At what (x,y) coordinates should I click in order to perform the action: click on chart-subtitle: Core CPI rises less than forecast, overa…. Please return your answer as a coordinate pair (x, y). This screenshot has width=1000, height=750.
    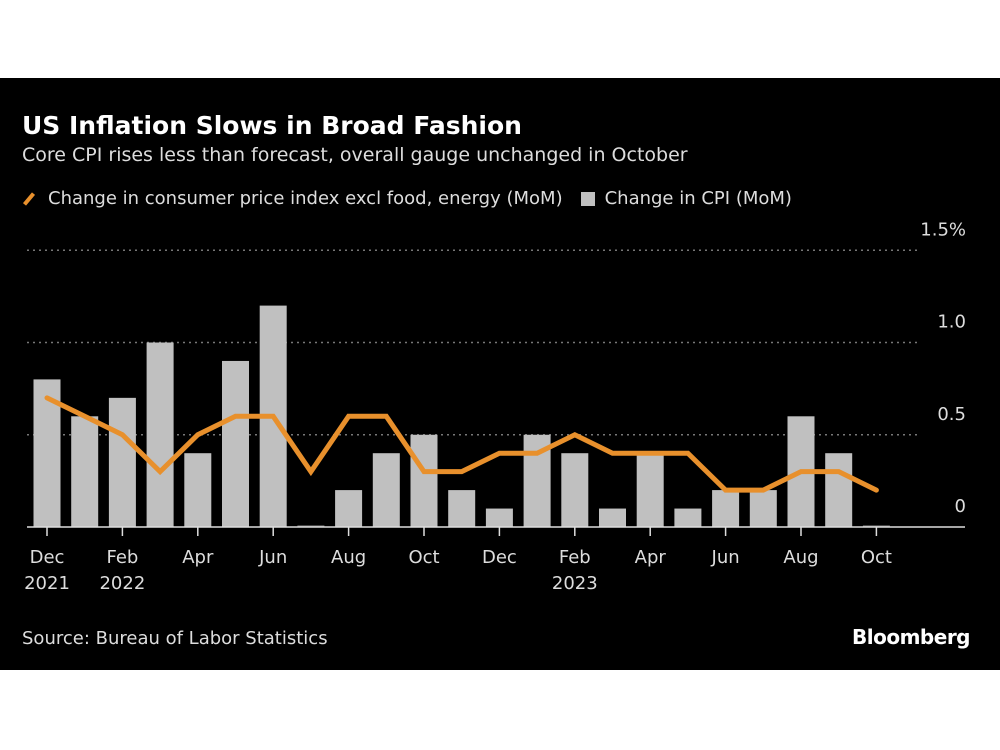
    Looking at the image, I should click on (355, 155).